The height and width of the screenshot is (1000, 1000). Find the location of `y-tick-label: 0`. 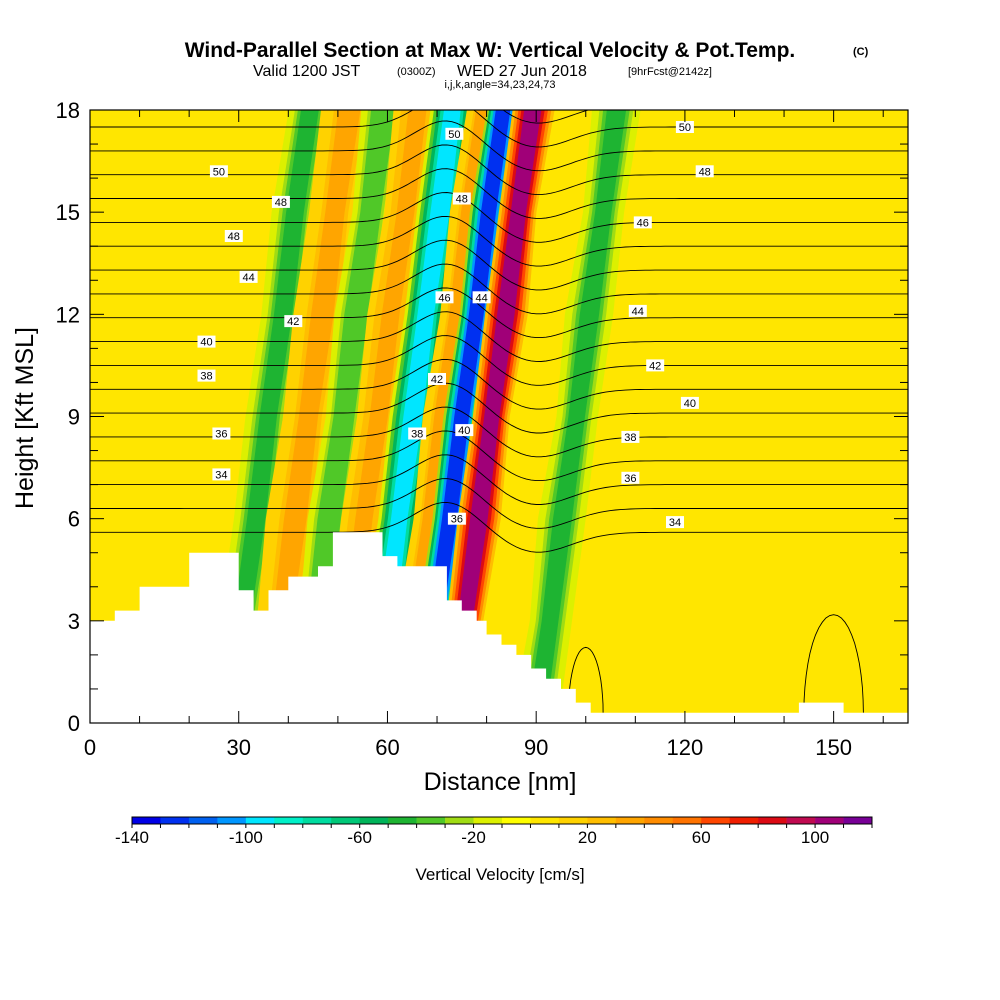

y-tick-label: 0 is located at coordinates (74, 723).